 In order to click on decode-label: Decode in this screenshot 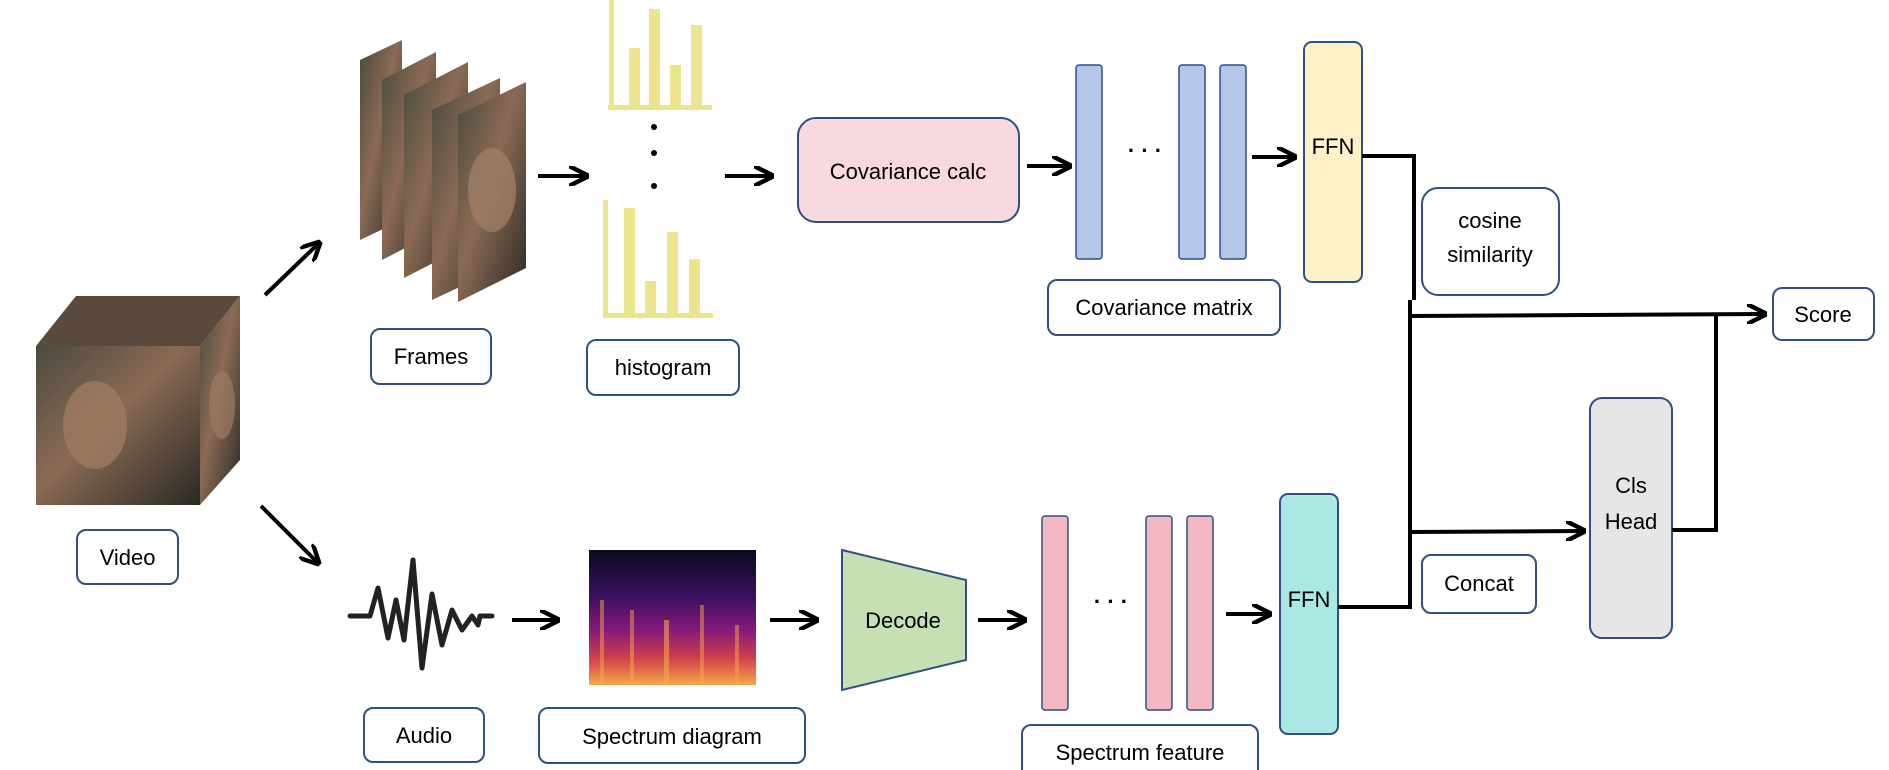, I will do `click(903, 620)`.